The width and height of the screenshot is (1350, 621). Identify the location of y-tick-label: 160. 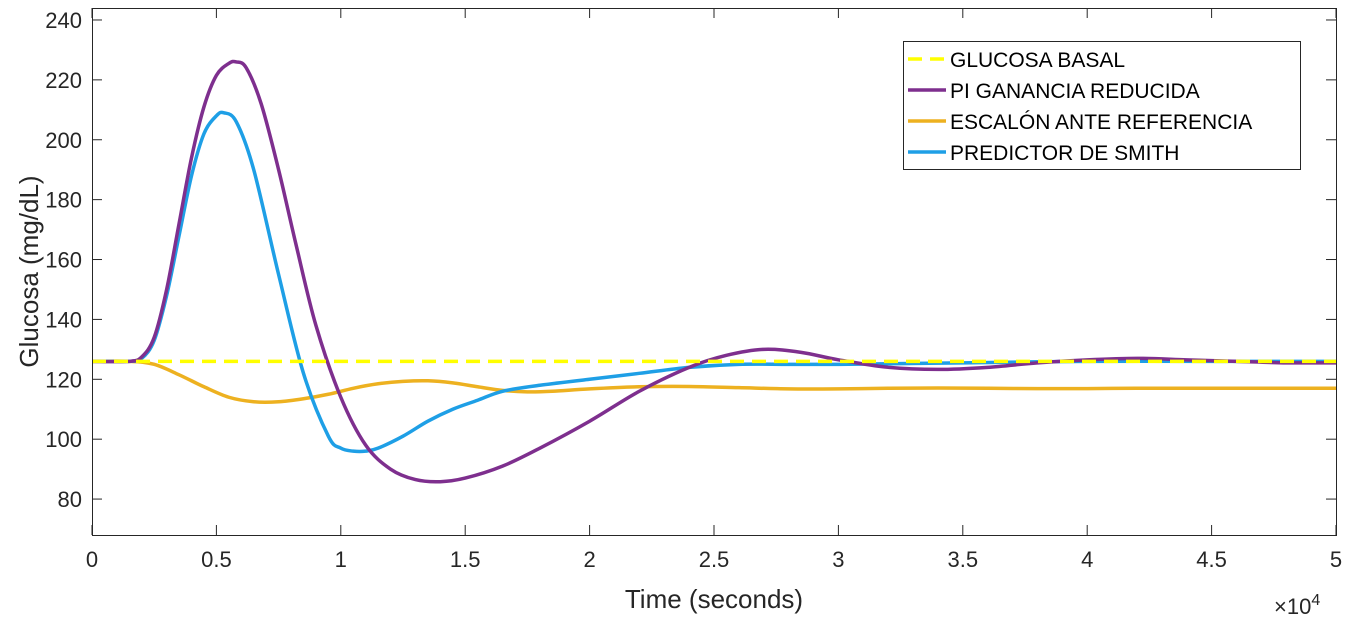
(63, 260).